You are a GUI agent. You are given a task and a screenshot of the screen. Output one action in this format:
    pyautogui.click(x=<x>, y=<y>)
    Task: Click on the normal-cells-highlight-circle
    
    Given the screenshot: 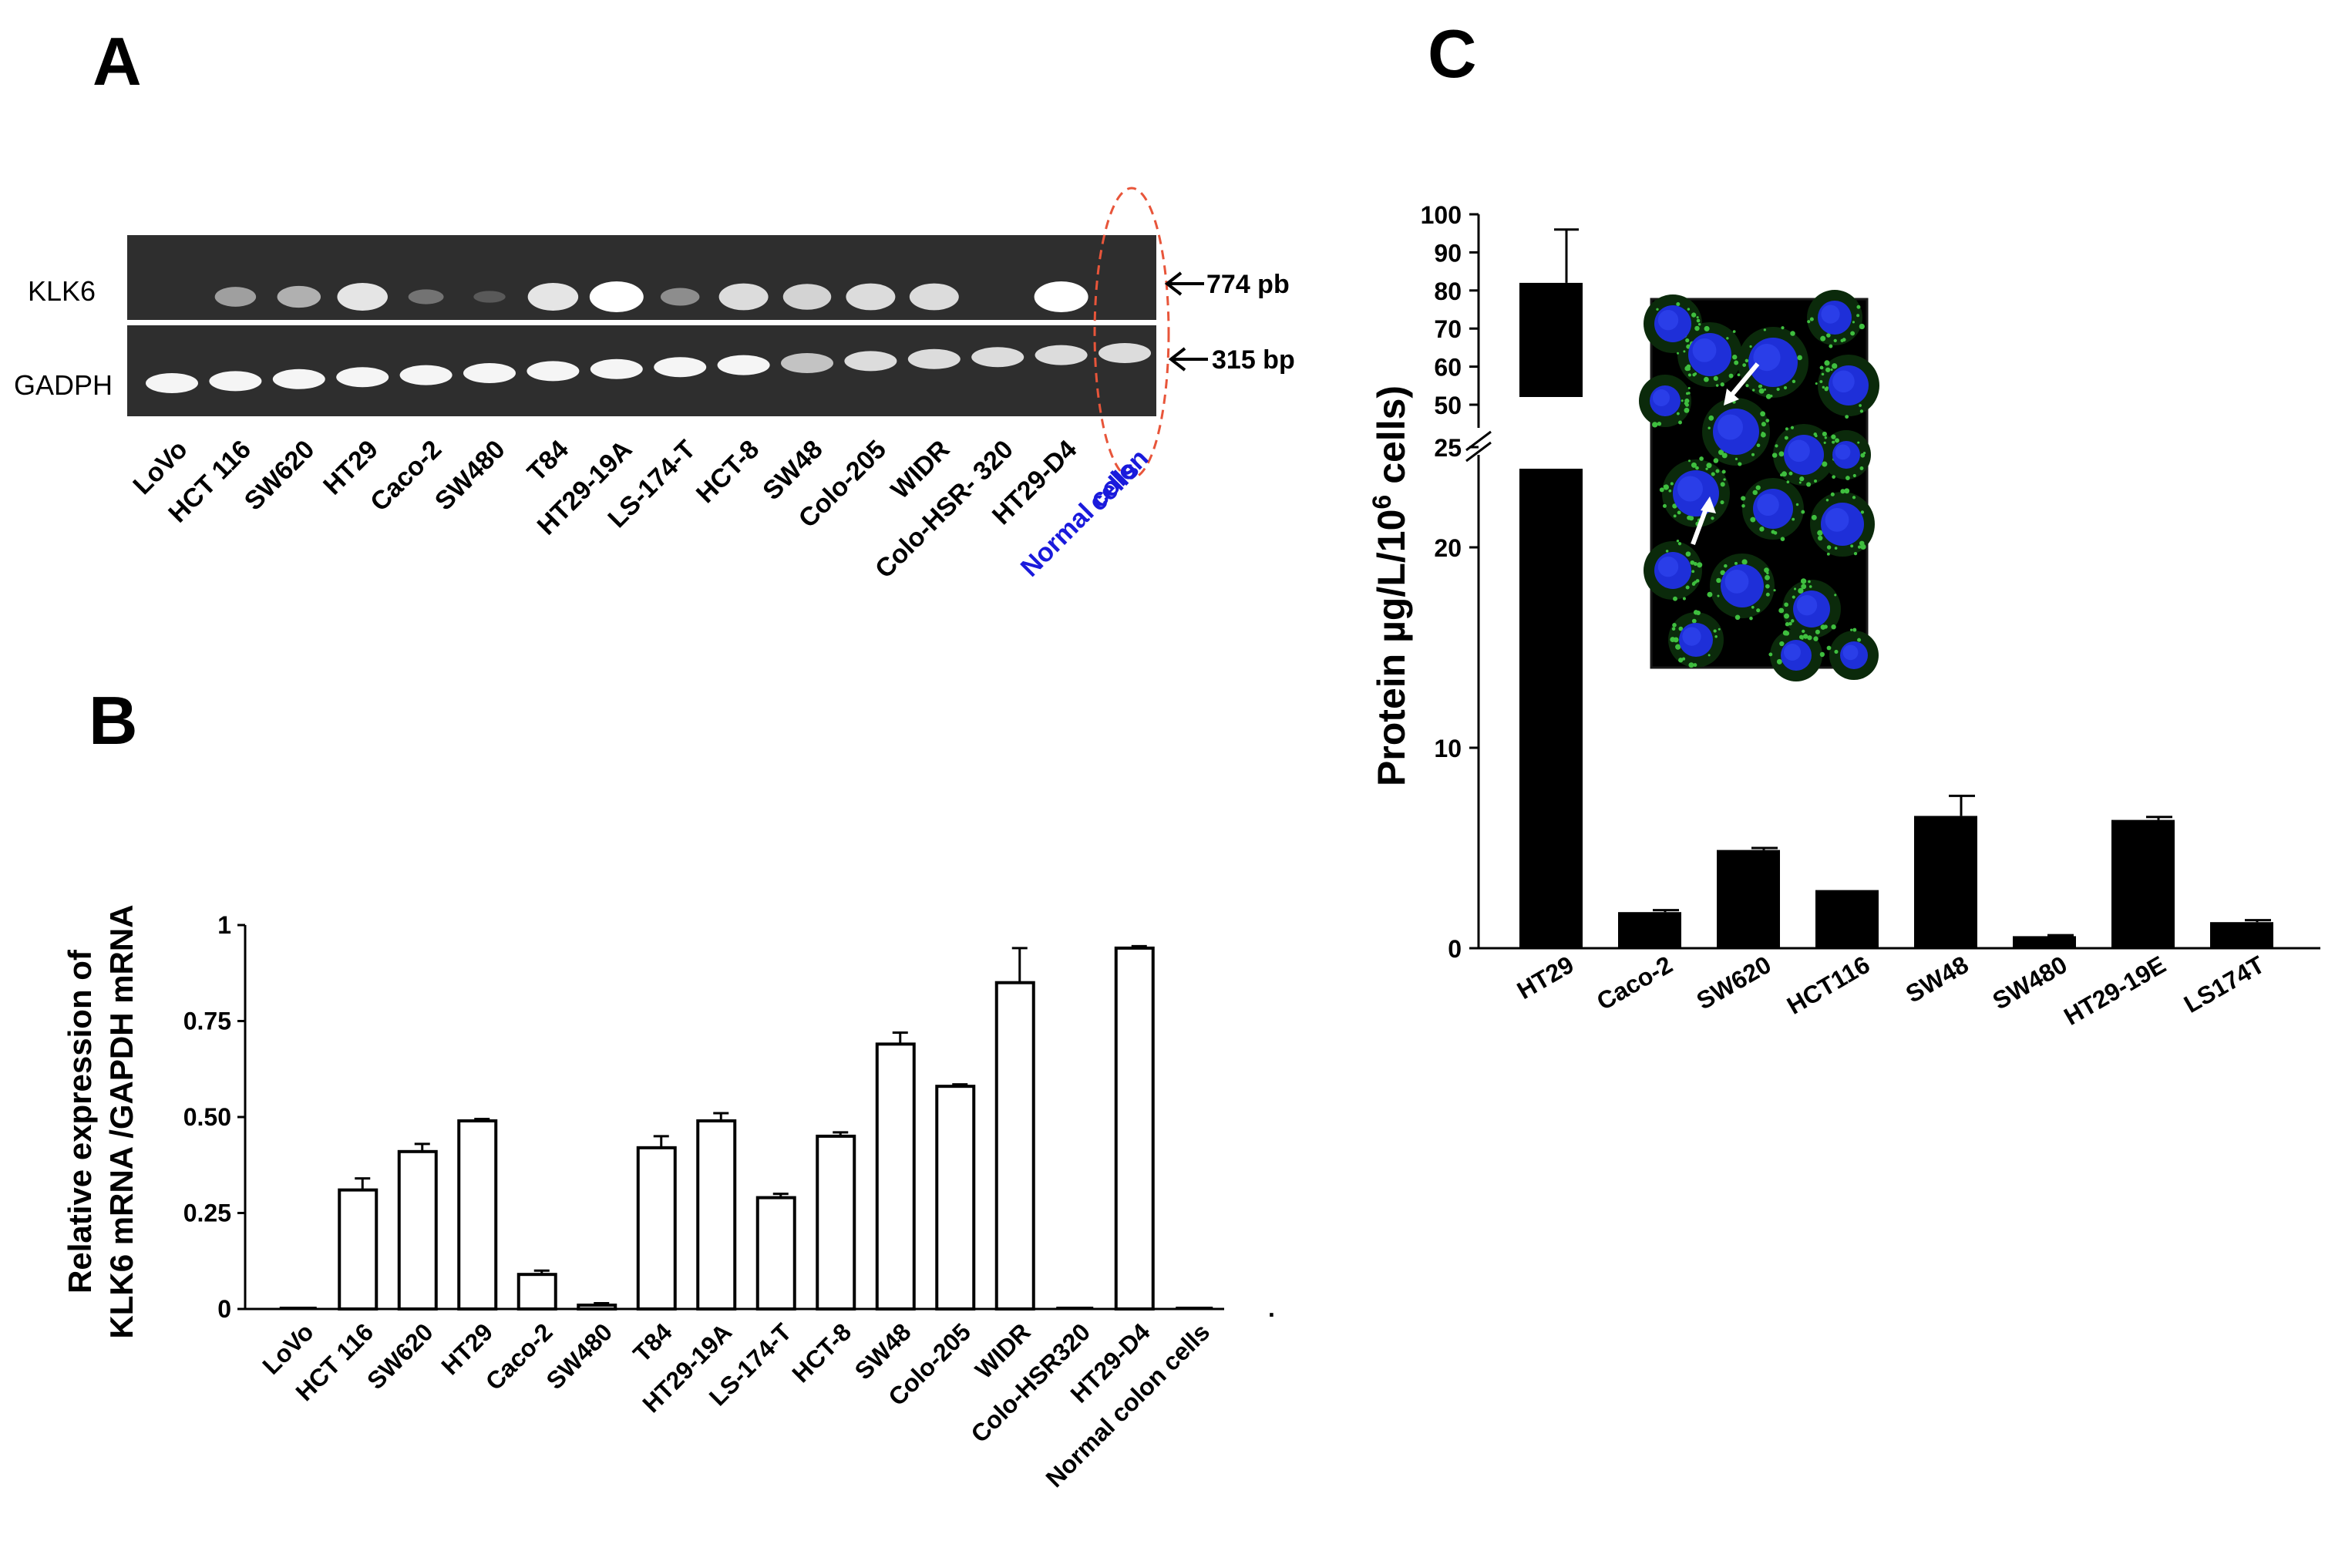 What is the action you would take?
    pyautogui.click(x=1131, y=333)
    